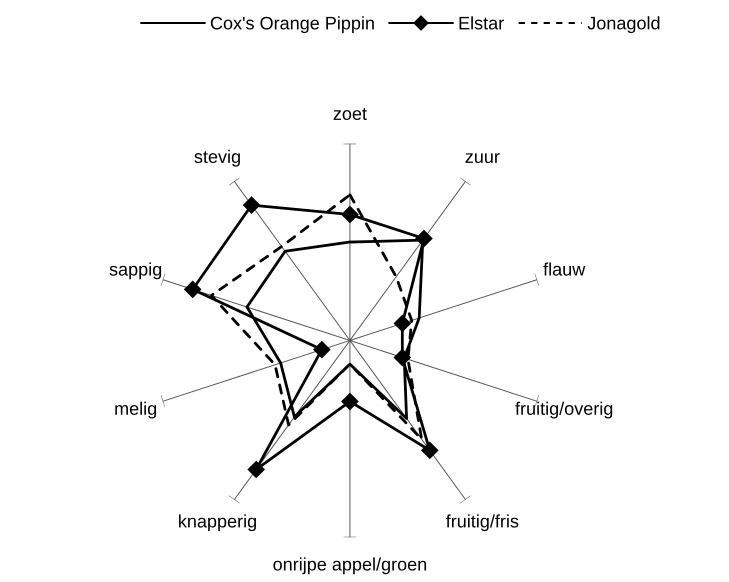 This screenshot has height=582, width=729. I want to click on spoke-label: zoet, so click(350, 114).